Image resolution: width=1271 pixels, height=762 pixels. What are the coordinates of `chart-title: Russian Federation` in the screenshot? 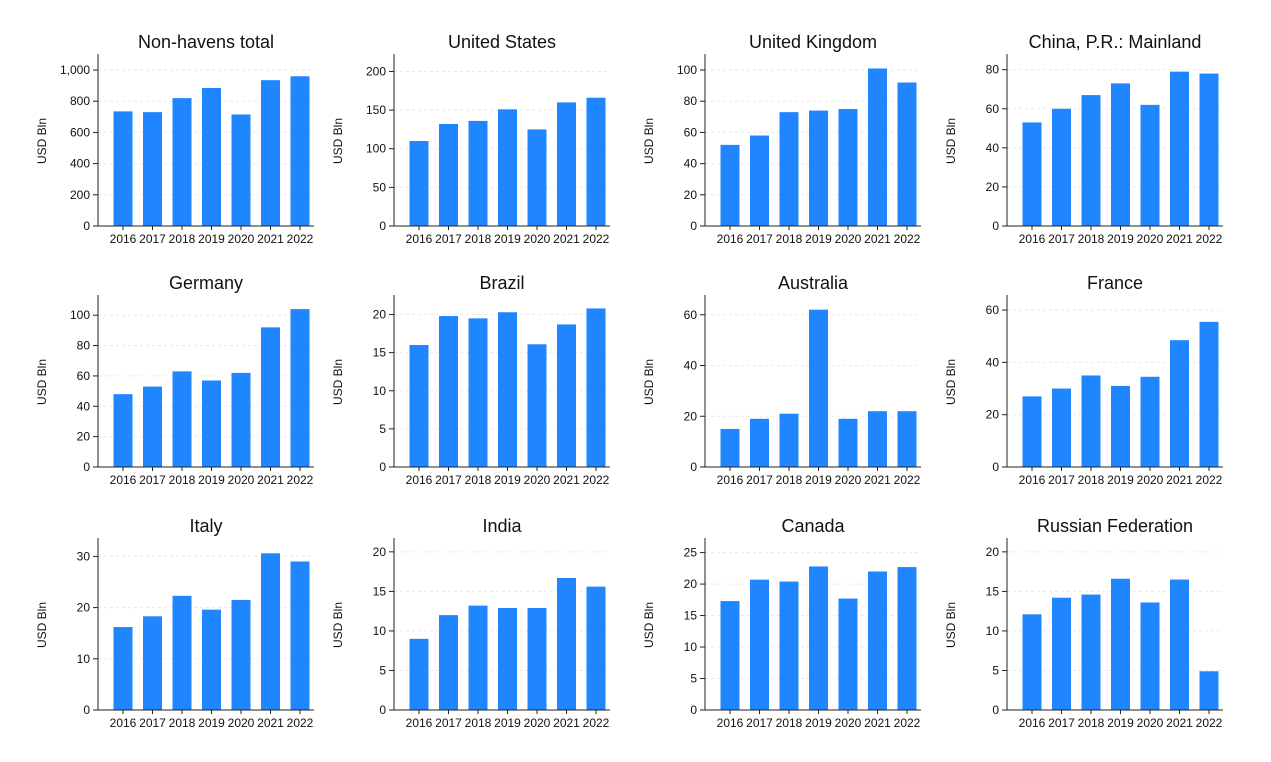 It's located at (1115, 526).